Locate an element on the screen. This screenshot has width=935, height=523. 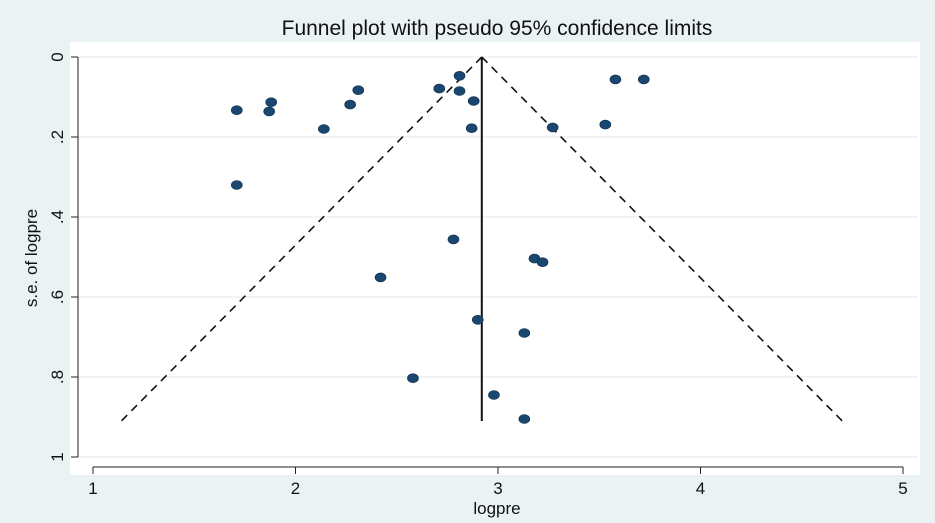
y-tick-label-3: .6 is located at coordinates (57, 297).